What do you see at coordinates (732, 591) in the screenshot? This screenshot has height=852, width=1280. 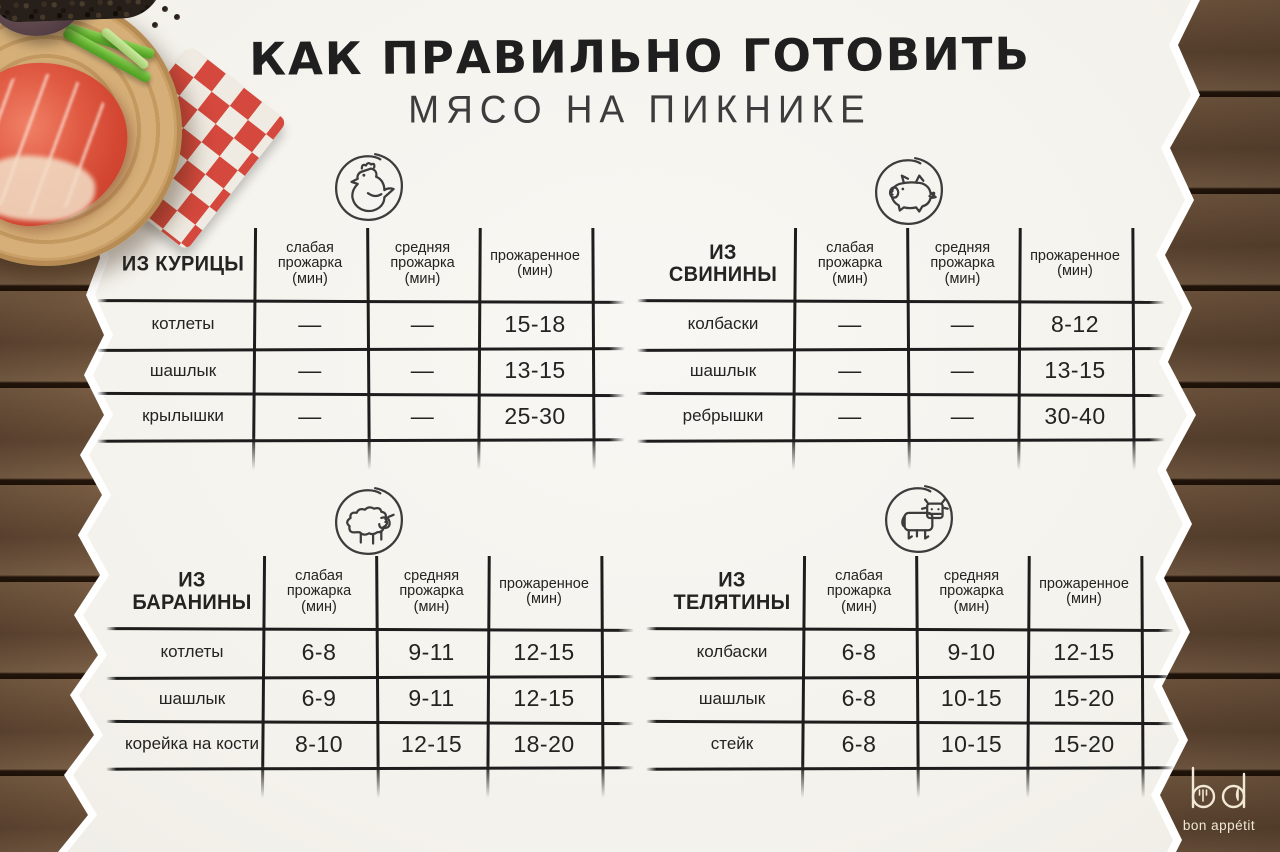 I see `table-title: ИЗ ТЕЛЯТИНЫ` at bounding box center [732, 591].